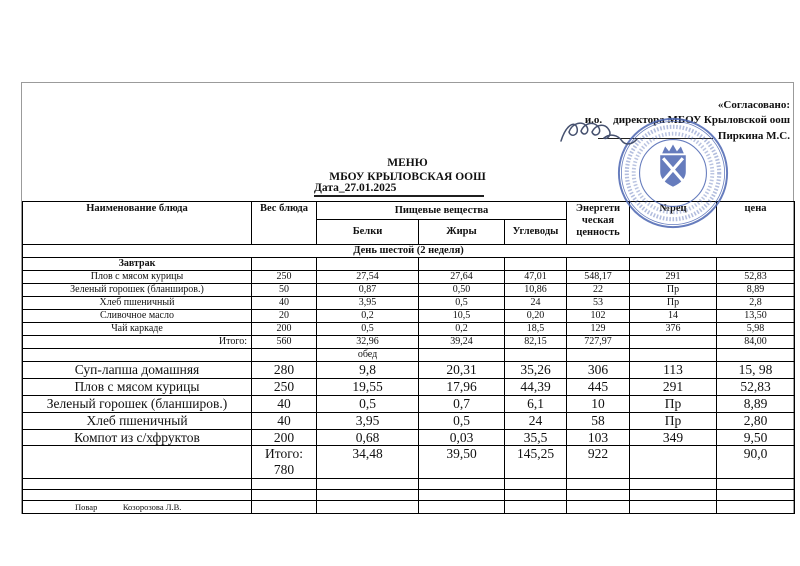 The height and width of the screenshot is (566, 800). Describe the element at coordinates (367, 370) in the screenshot. I see `table-cell: 9,8` at that location.